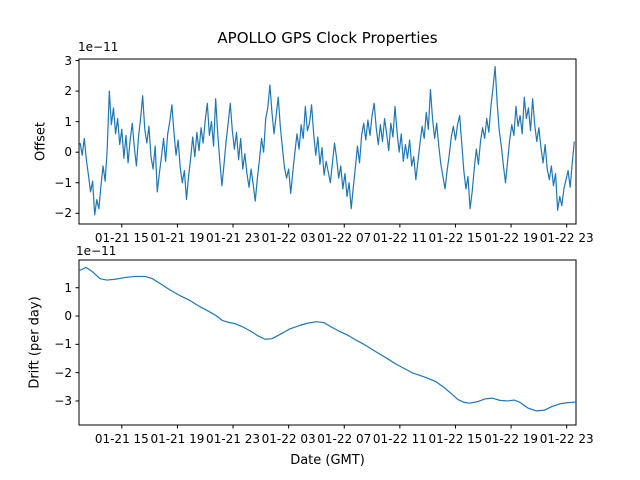 Image resolution: width=640 pixels, height=480 pixels. Describe the element at coordinates (68, 60) in the screenshot. I see `y-tick-label: 3` at that location.